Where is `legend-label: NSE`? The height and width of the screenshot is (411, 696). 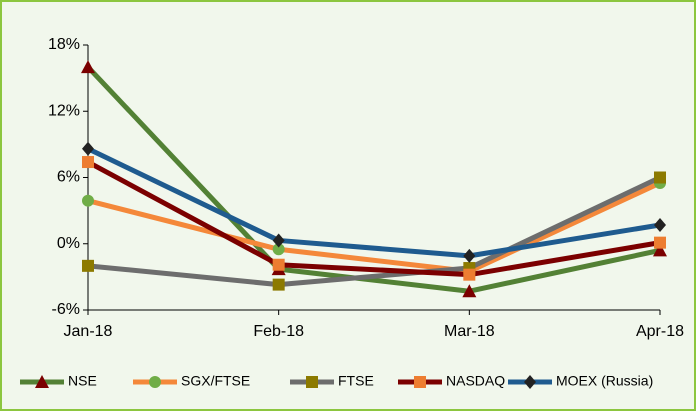
legend-label: NSE is located at coordinates (82, 381).